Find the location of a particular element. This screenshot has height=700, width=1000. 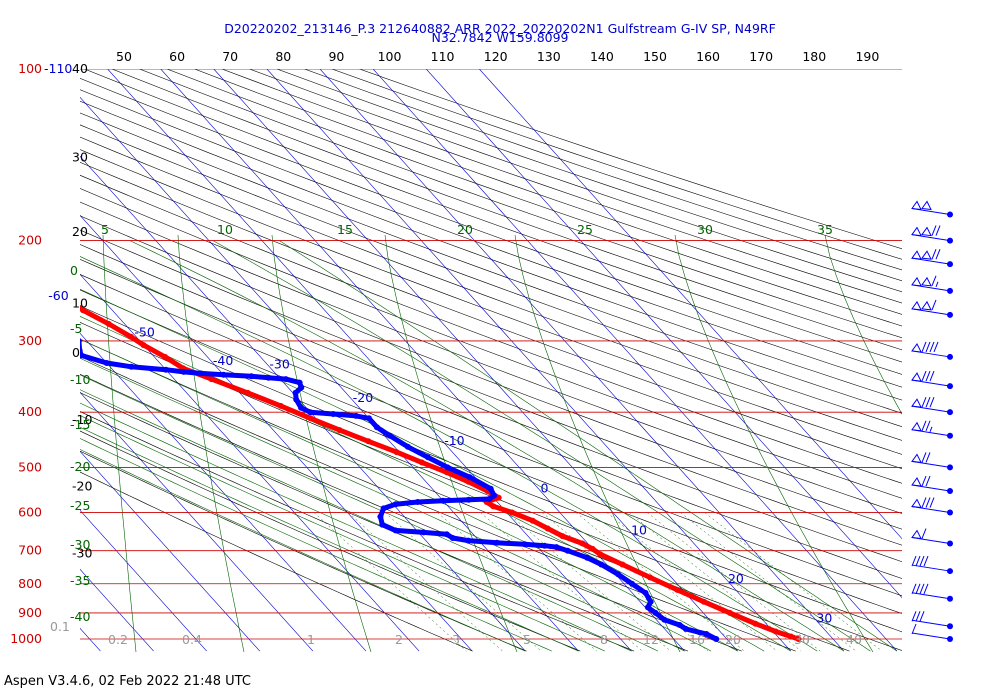

mixing-ratio-label: 40 is located at coordinates (854, 639).